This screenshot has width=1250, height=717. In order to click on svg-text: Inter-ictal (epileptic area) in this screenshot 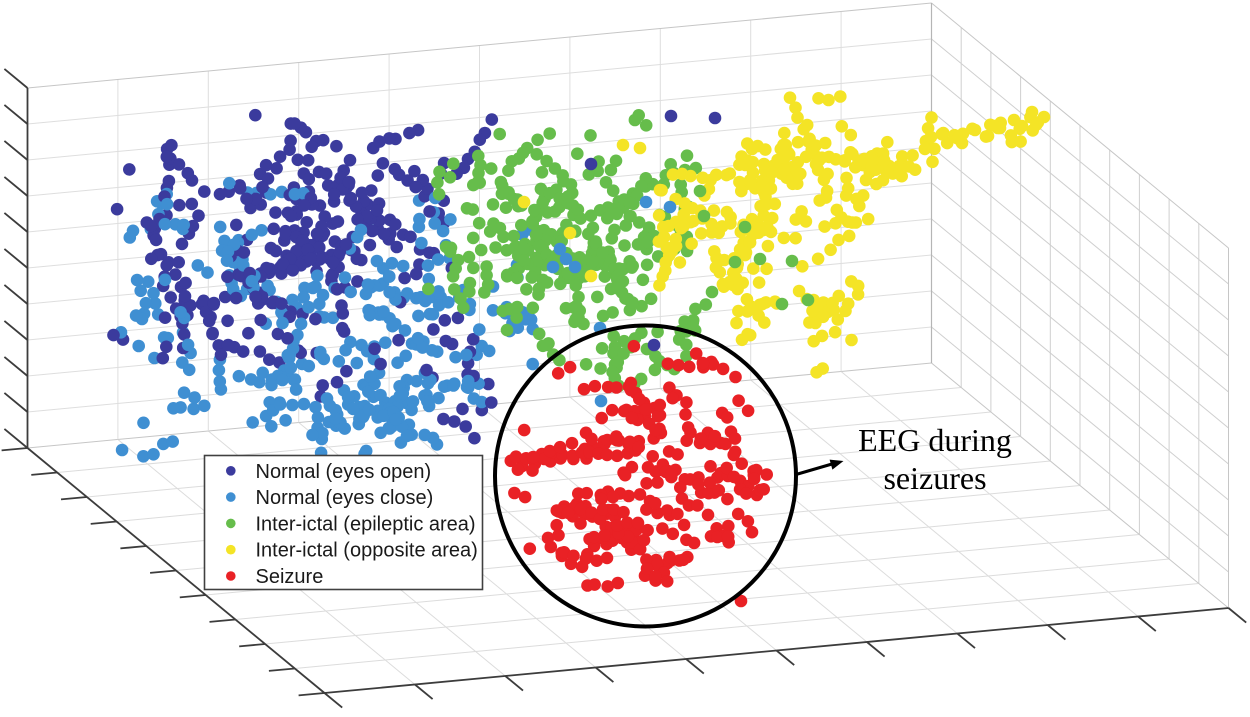, I will do `click(366, 524)`.